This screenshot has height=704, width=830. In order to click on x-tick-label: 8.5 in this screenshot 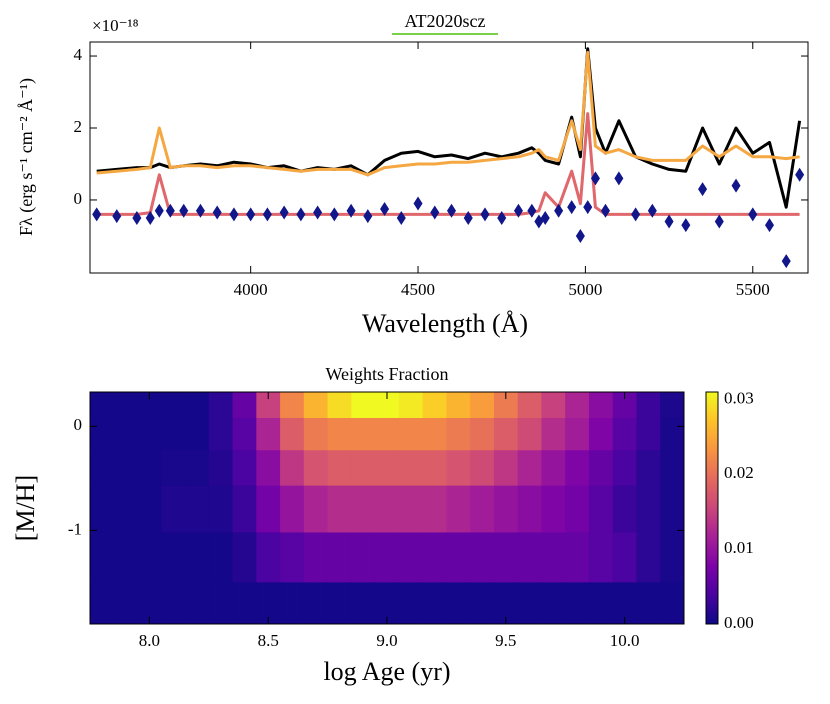, I will do `click(268, 640)`.